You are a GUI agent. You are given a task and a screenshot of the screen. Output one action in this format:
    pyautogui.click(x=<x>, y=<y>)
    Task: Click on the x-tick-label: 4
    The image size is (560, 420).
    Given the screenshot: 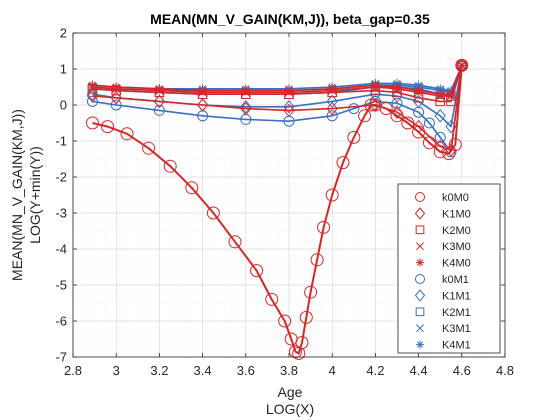 What is the action you would take?
    pyautogui.click(x=332, y=370)
    